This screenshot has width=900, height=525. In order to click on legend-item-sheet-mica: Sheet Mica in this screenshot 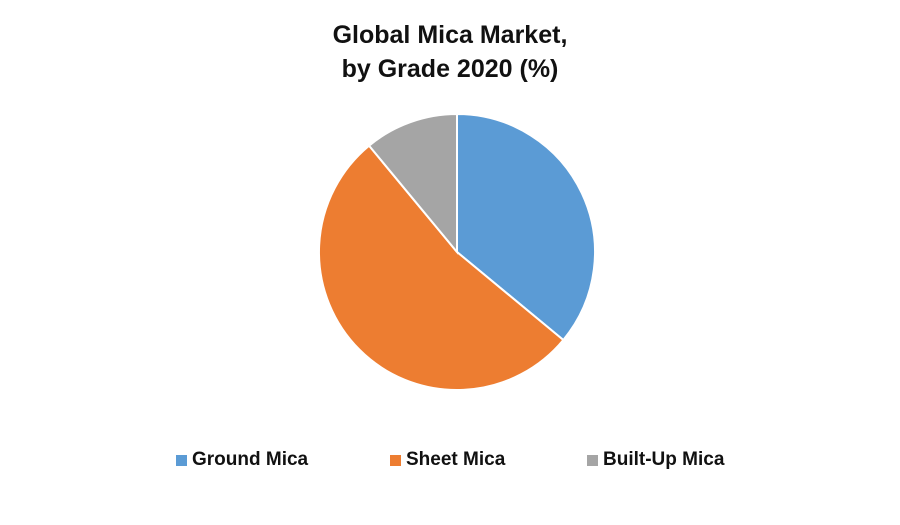, I will do `click(447, 460)`.